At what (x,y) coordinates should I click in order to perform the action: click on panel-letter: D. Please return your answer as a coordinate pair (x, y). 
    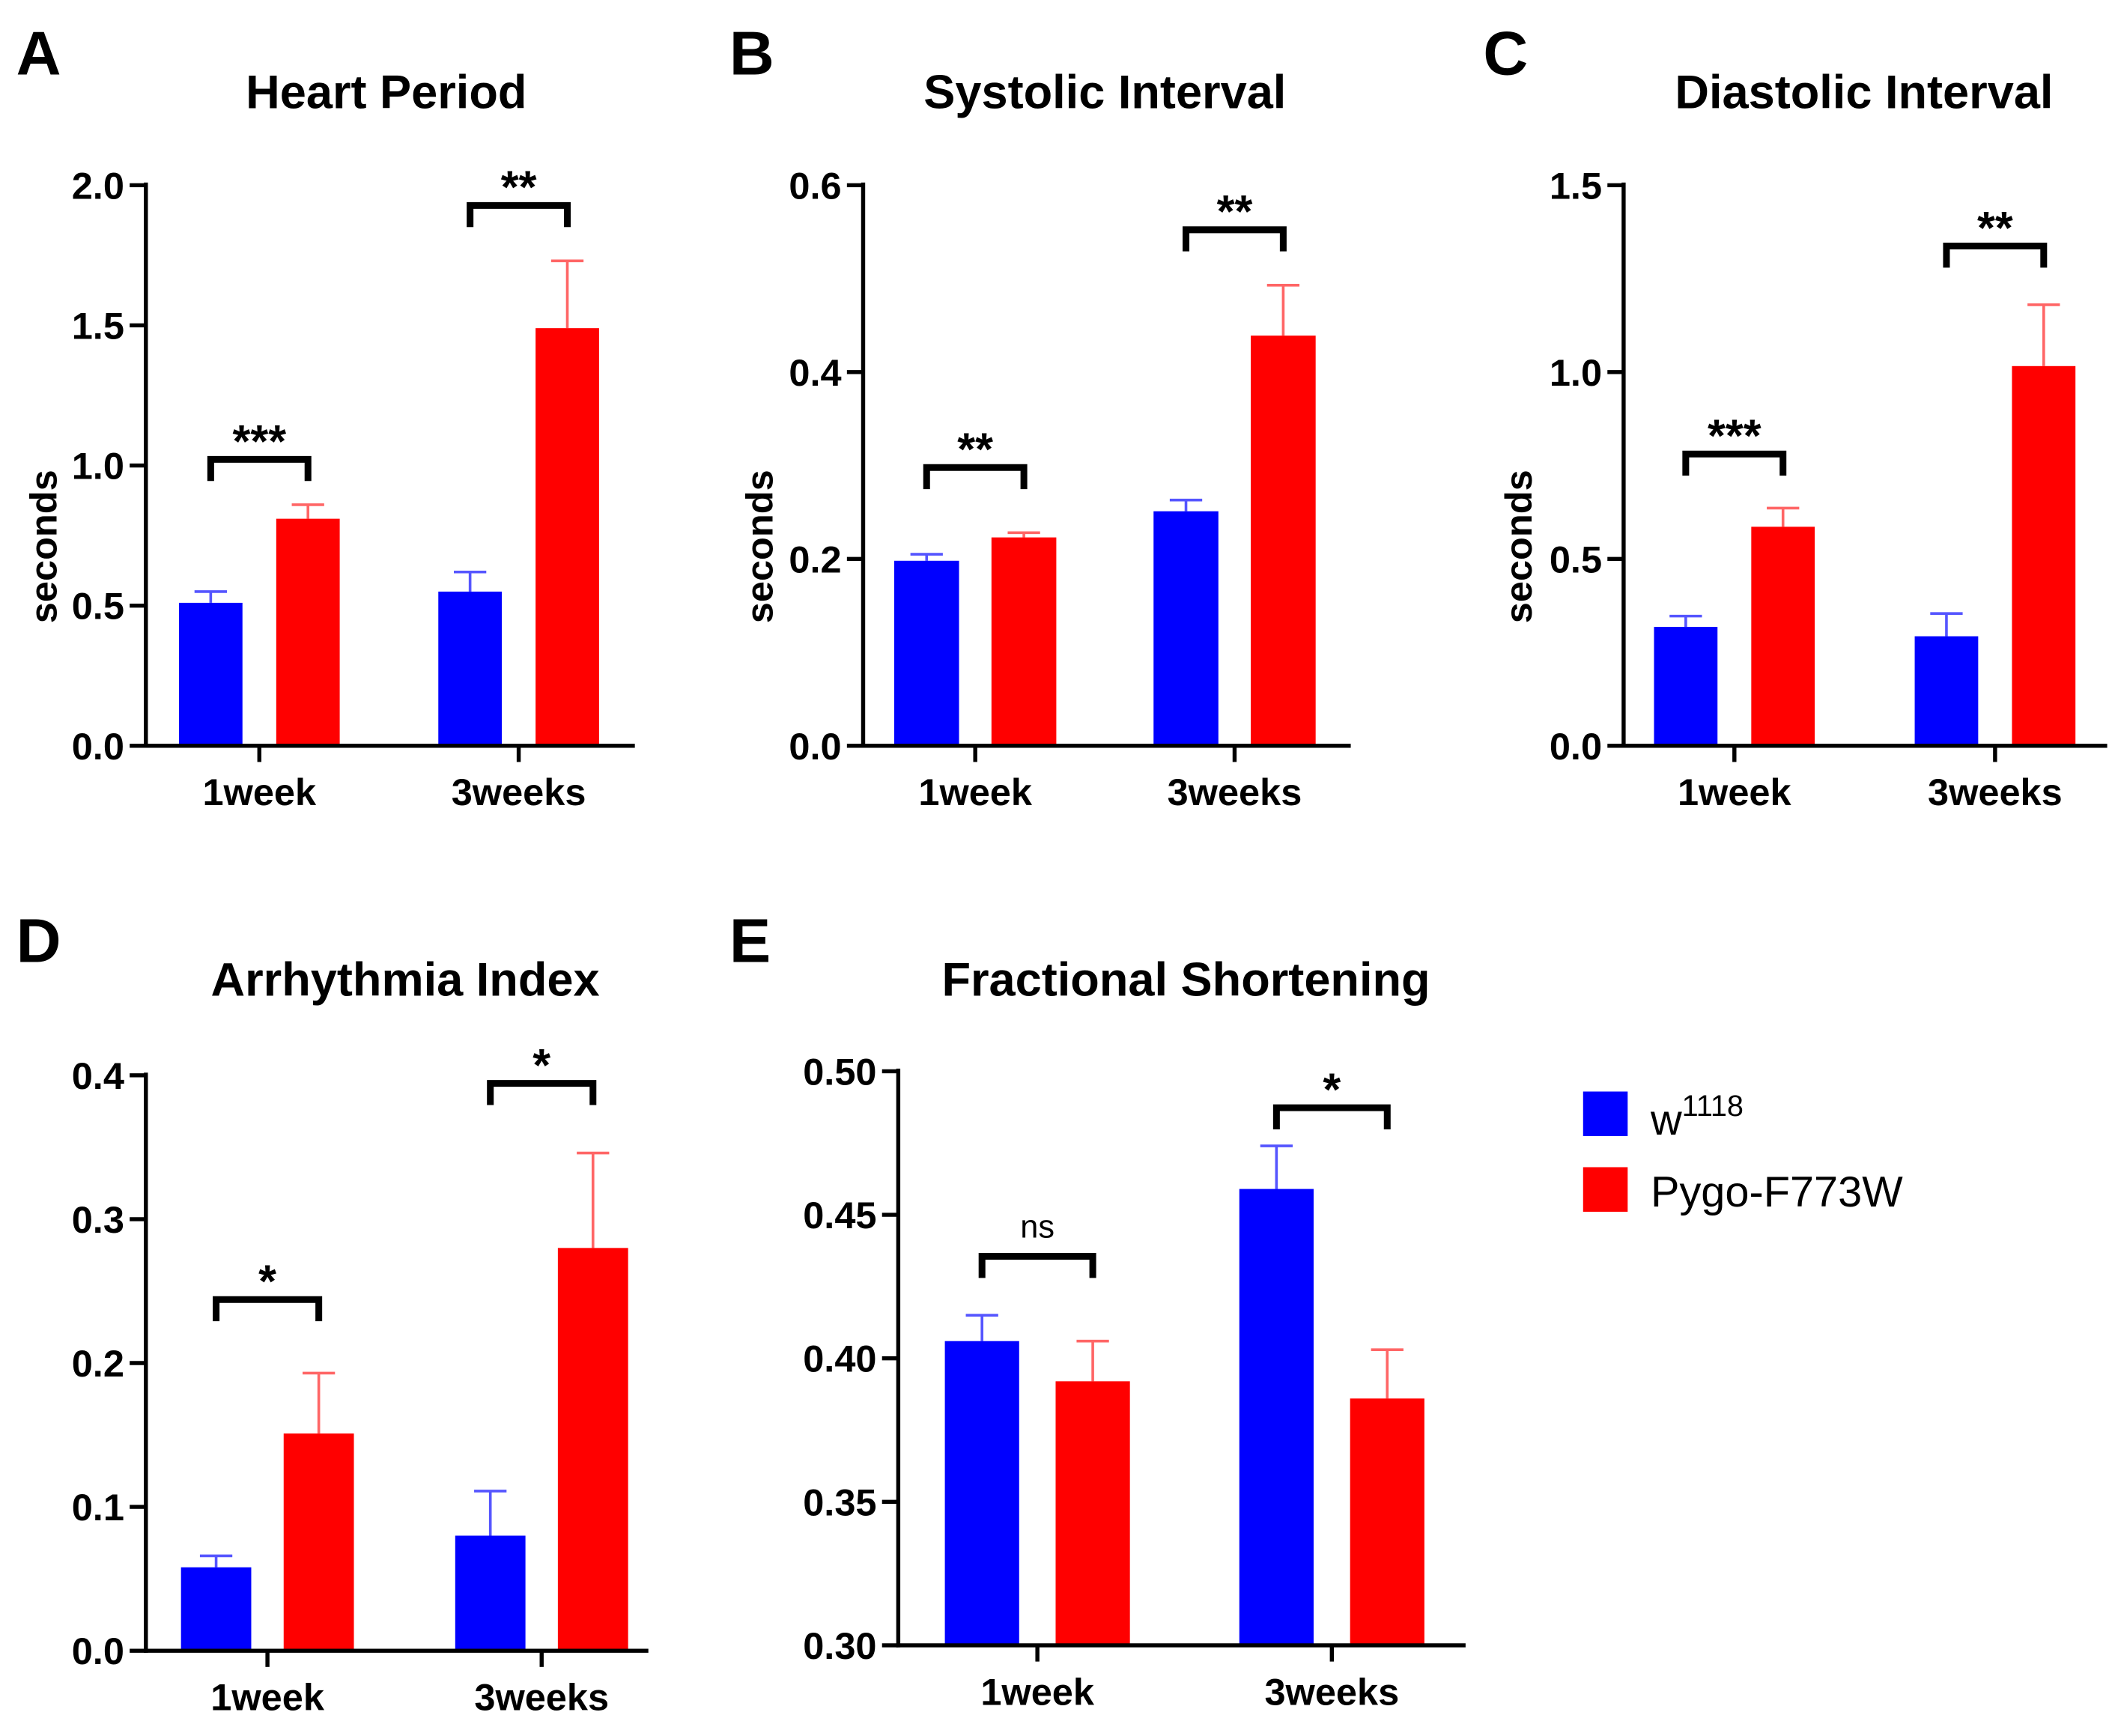
    Looking at the image, I should click on (39, 940).